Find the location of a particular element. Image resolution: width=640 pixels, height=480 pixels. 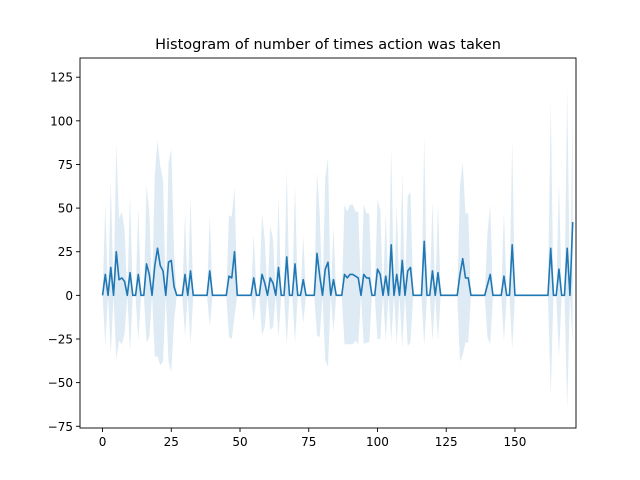

y-tick-label: 50 is located at coordinates (65, 209).